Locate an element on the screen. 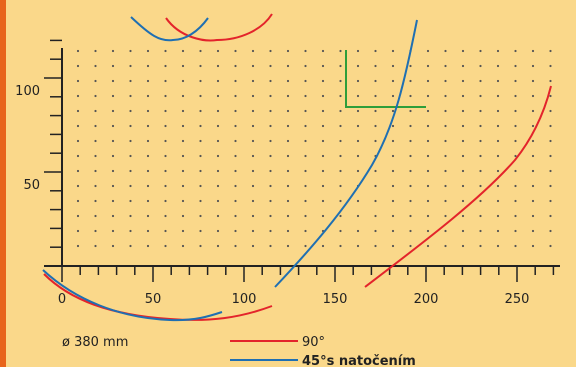  x-tick-label-250: 250 is located at coordinates (517, 299).